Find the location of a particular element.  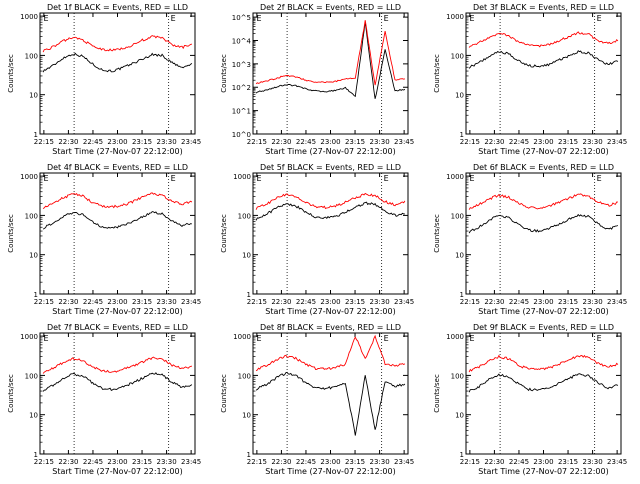

y-tick-label: 10^5 is located at coordinates (241, 18).